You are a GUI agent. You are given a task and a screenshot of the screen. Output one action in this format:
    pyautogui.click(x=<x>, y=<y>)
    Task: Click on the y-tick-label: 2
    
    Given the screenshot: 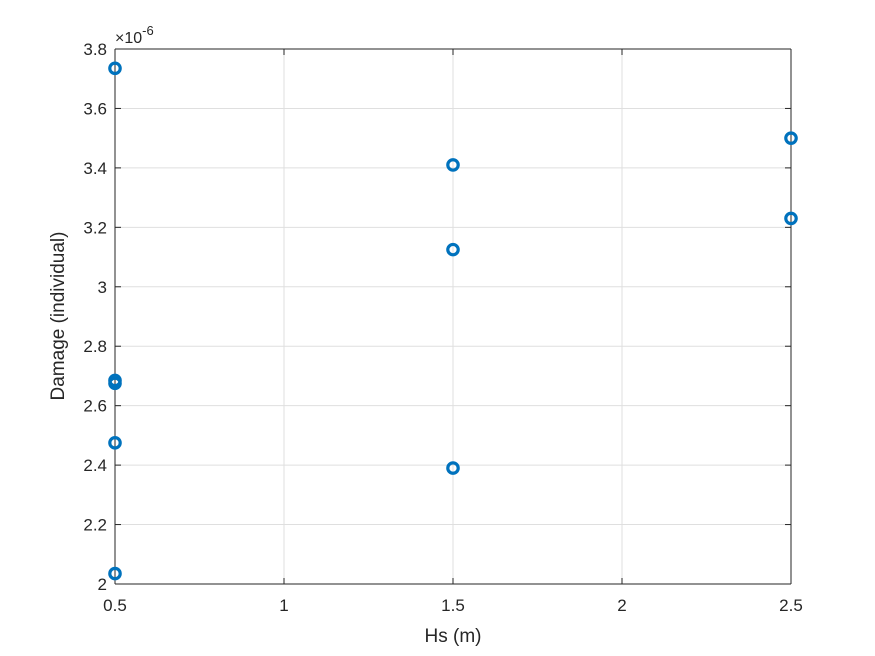 What is the action you would take?
    pyautogui.click(x=102, y=584)
    